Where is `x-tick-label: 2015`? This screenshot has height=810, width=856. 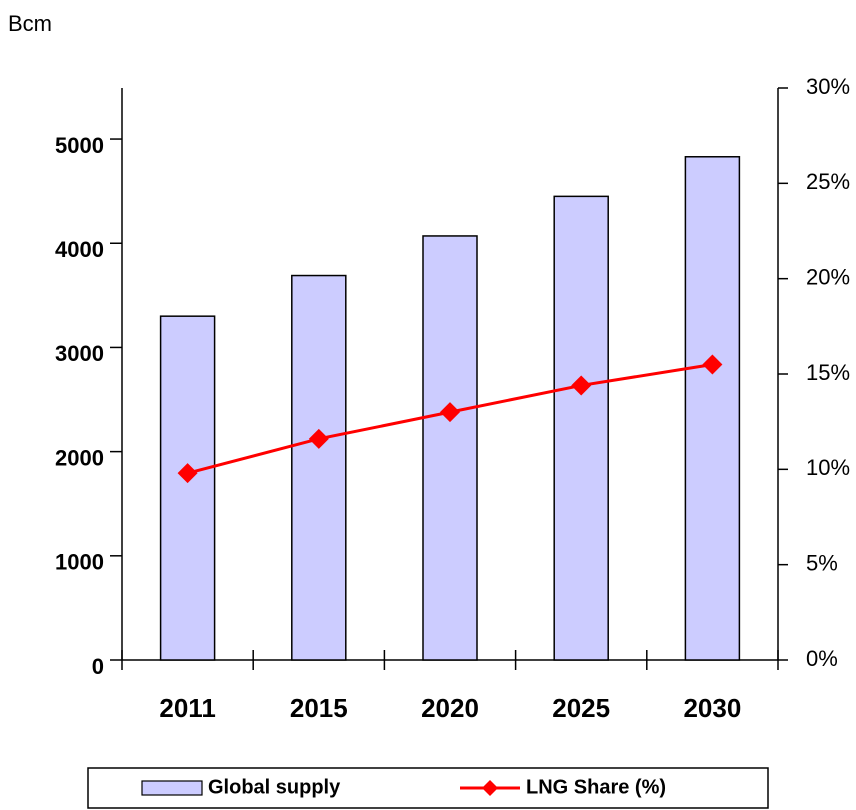 x-tick-label: 2015 is located at coordinates (319, 708).